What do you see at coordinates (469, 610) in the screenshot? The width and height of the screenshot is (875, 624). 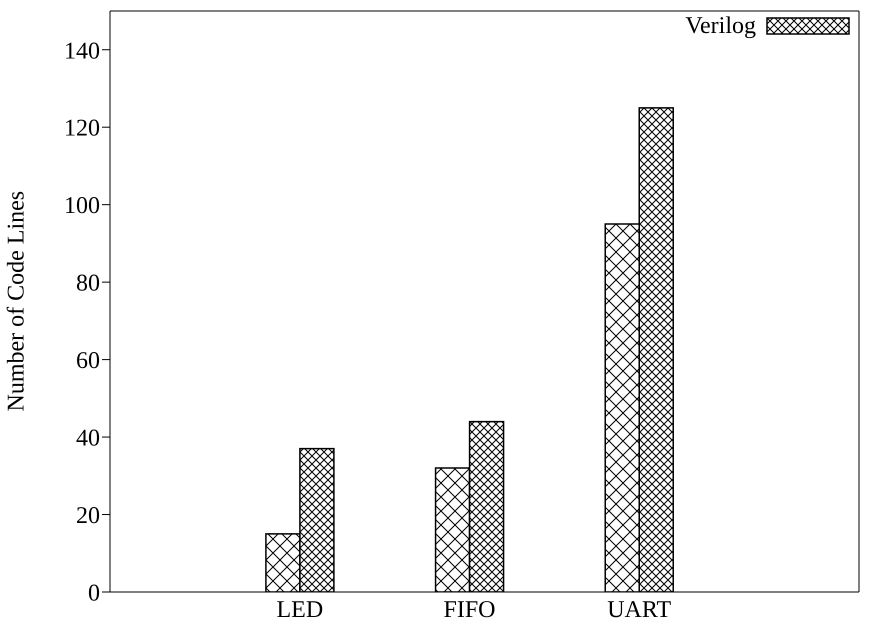 I see `x-tick-label: FIFO` at bounding box center [469, 610].